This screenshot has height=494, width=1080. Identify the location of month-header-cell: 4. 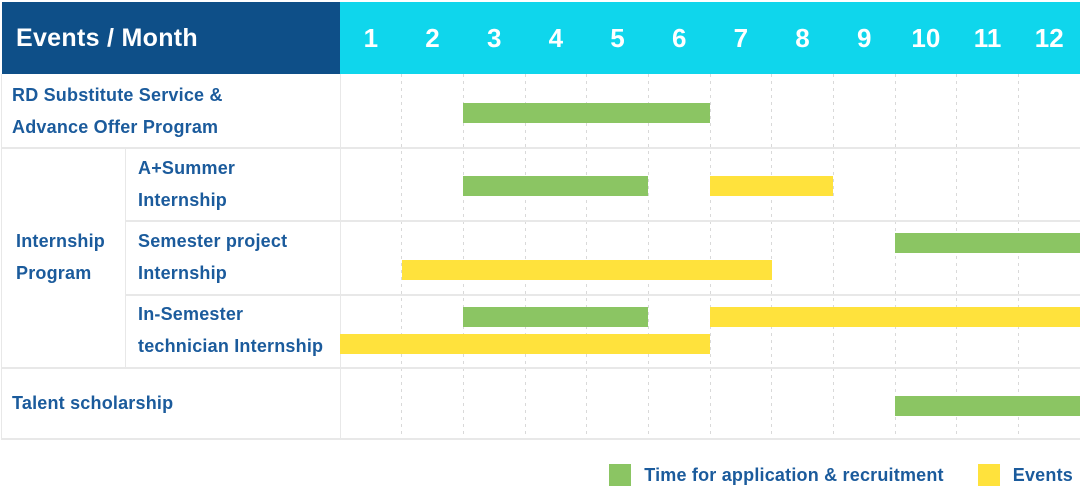
(556, 38).